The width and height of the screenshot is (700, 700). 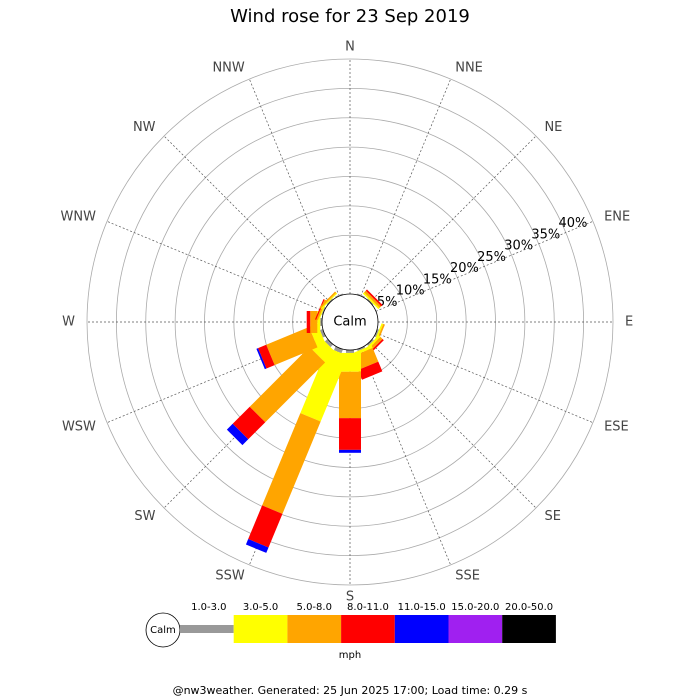 I want to click on direction-label: NNE, so click(x=469, y=67).